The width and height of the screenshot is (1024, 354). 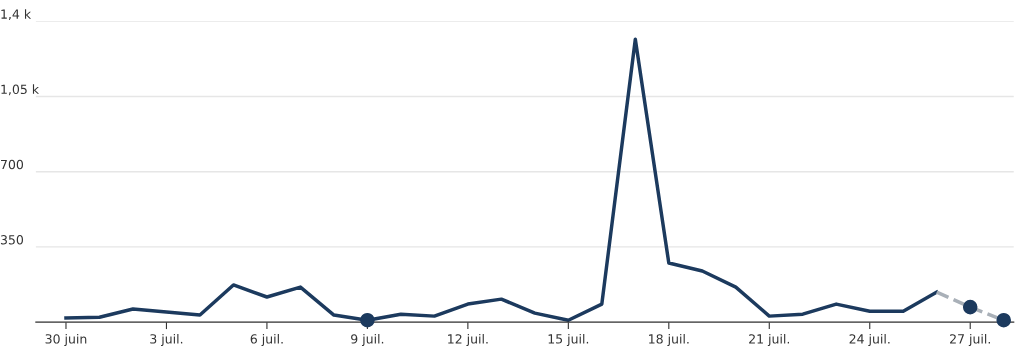 I want to click on y-tick-label: 1,05 k, so click(x=20, y=90).